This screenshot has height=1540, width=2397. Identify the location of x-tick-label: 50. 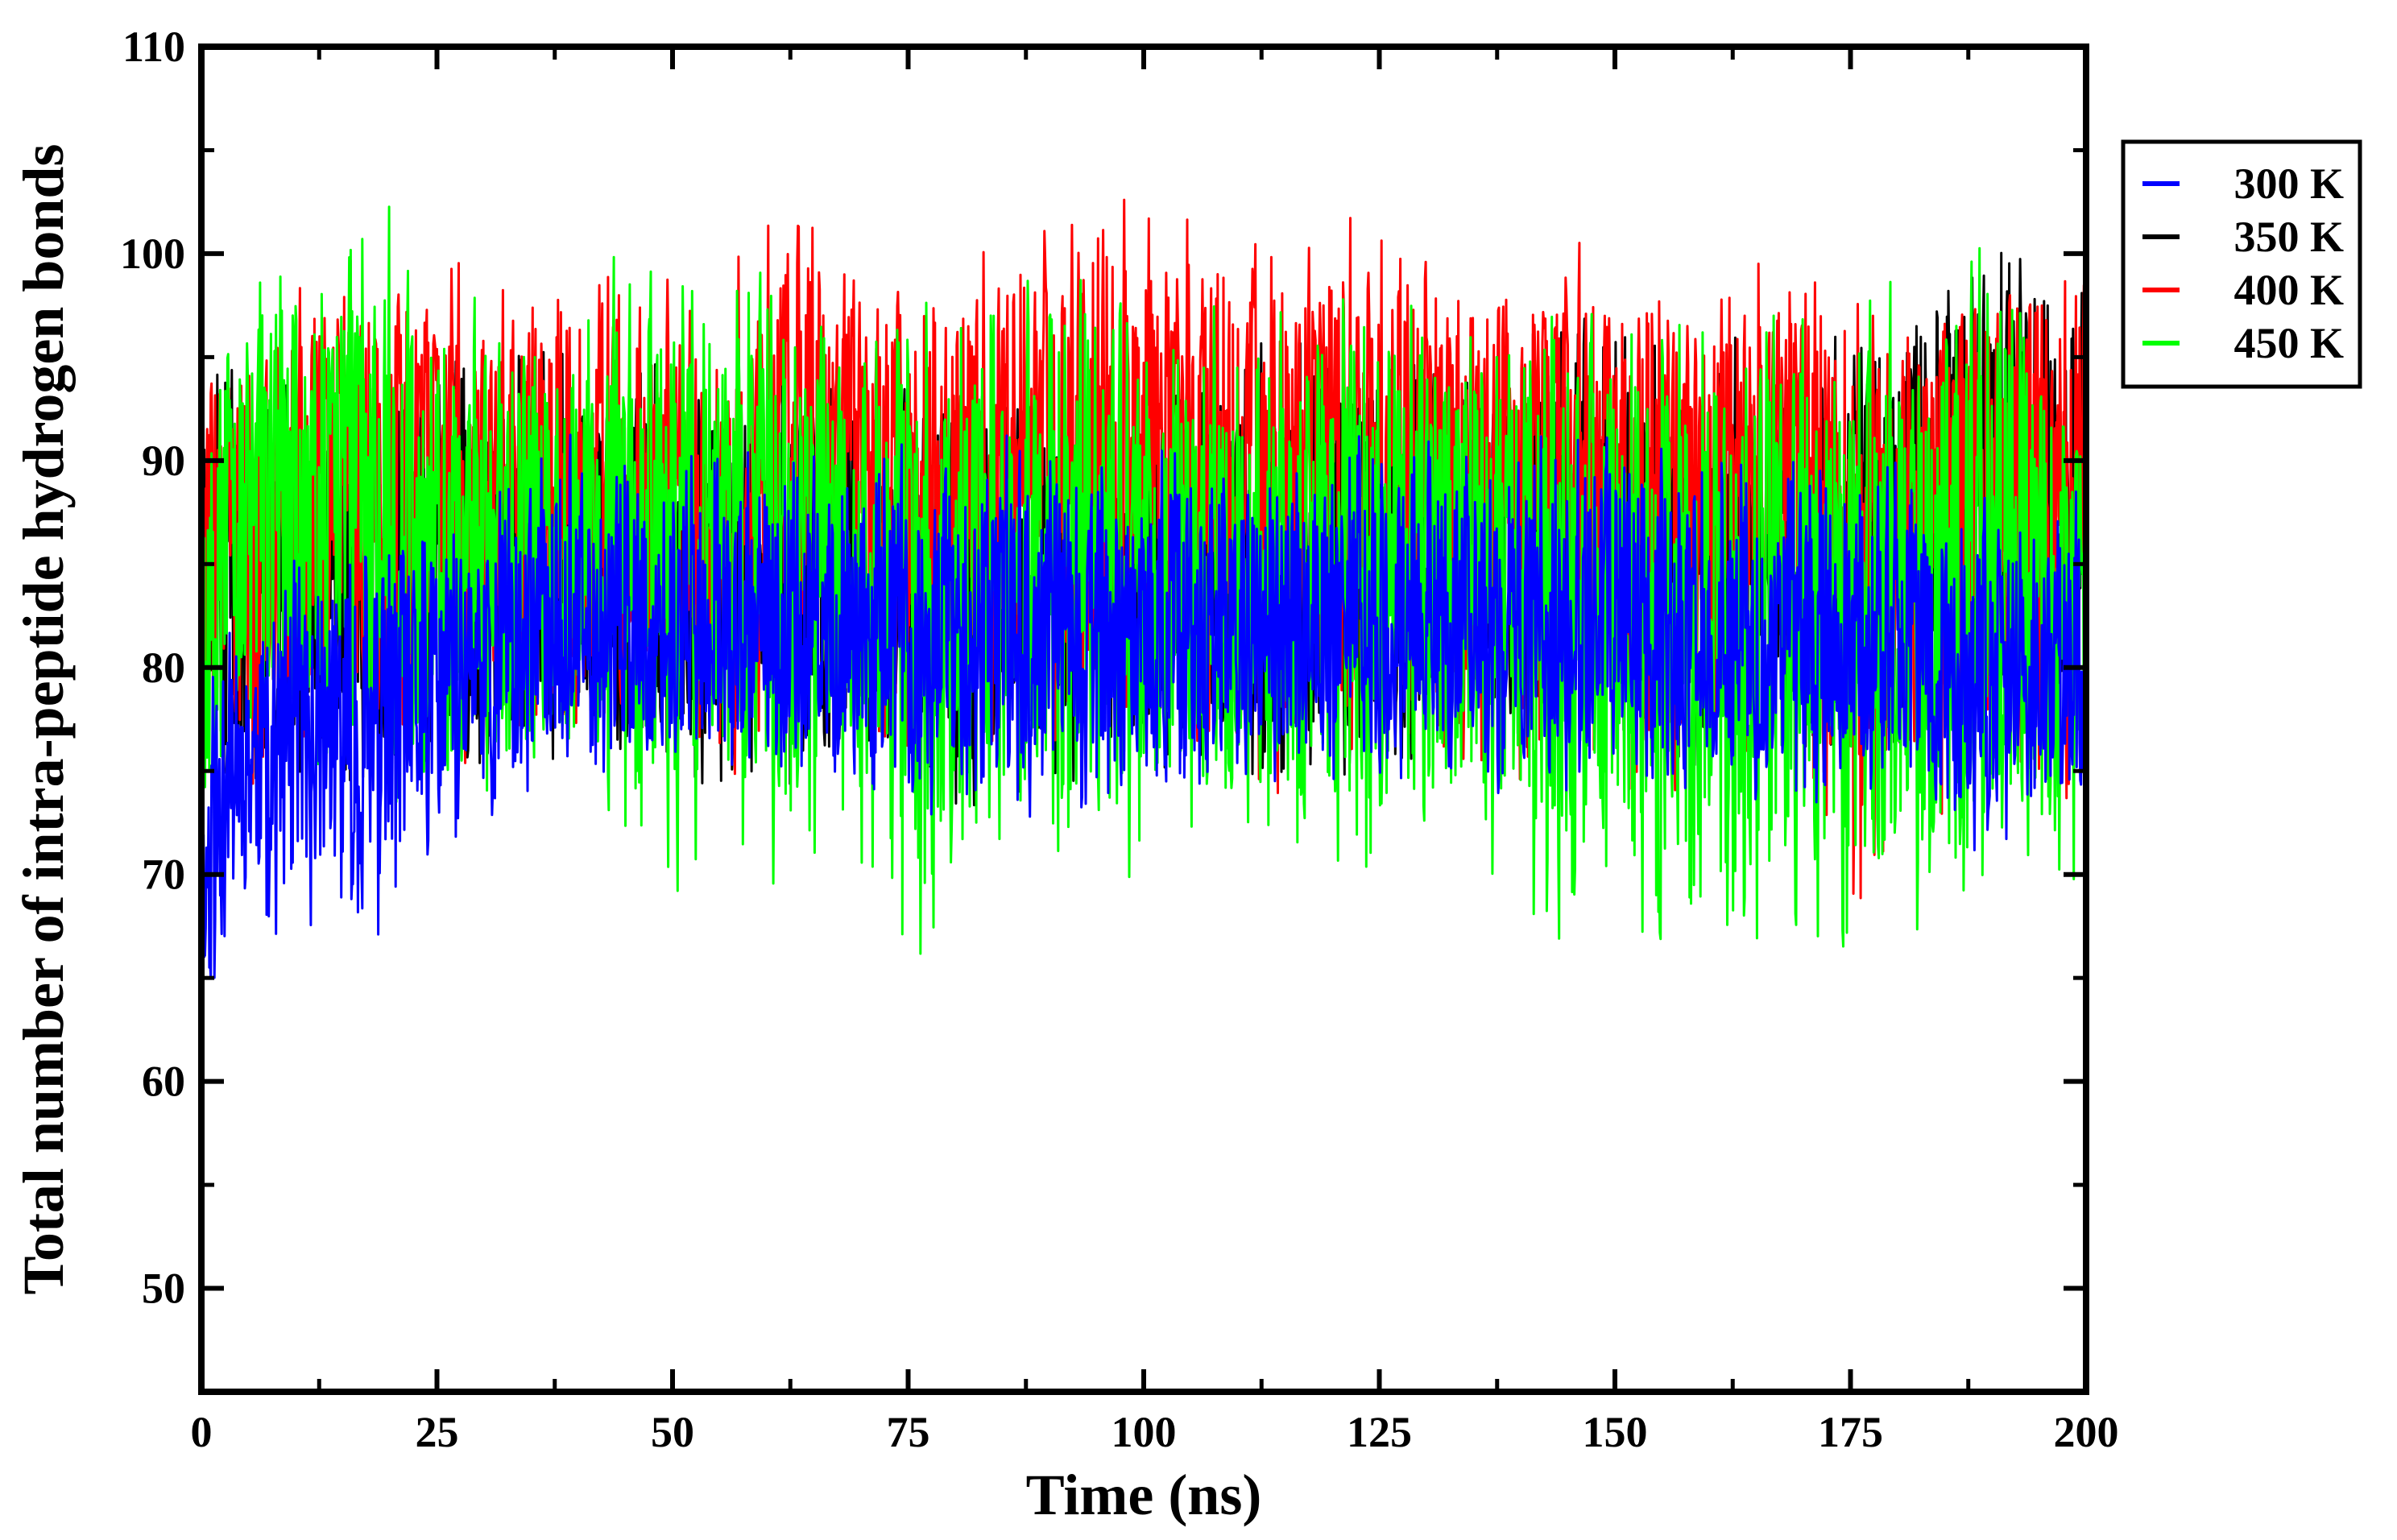
(672, 1432).